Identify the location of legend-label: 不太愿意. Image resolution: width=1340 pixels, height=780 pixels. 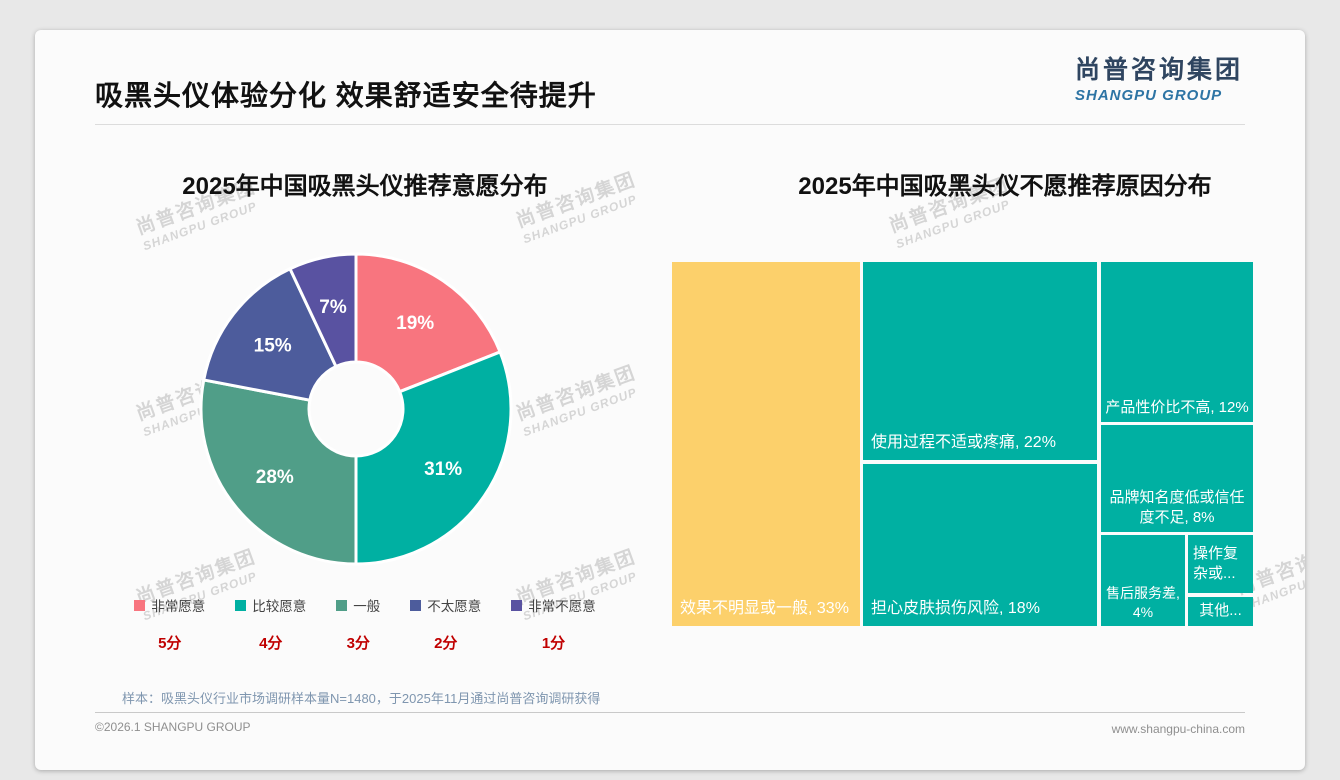
(454, 606).